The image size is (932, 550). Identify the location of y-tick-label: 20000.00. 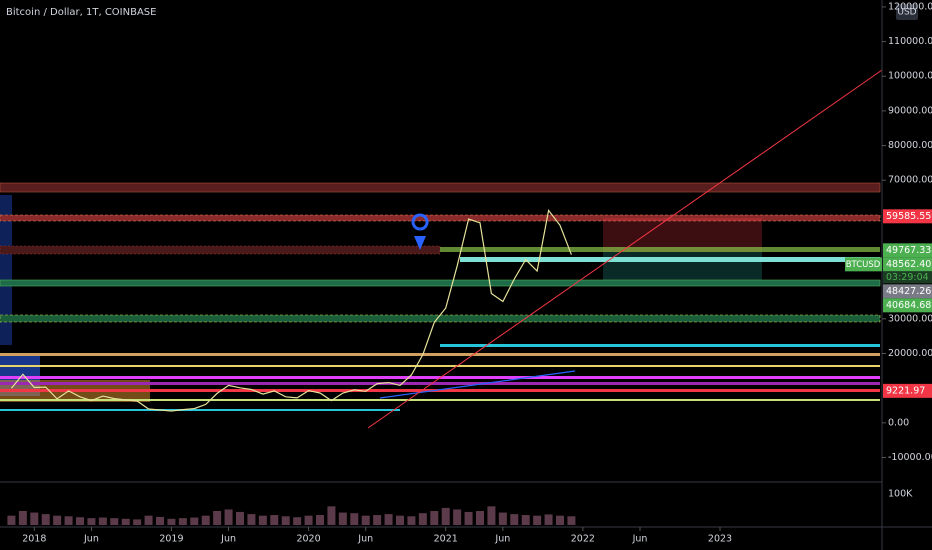
(910, 353).